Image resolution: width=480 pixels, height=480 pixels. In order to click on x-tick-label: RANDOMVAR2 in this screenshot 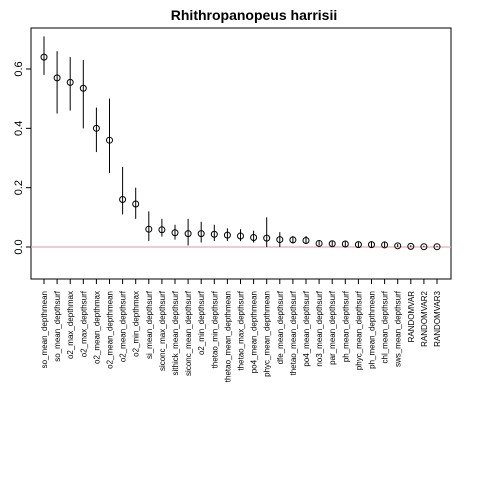, I will do `click(424, 318)`.